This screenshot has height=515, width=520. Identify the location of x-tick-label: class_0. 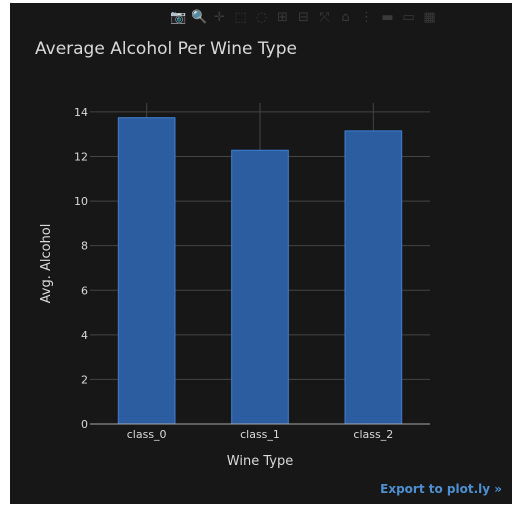
(147, 434).